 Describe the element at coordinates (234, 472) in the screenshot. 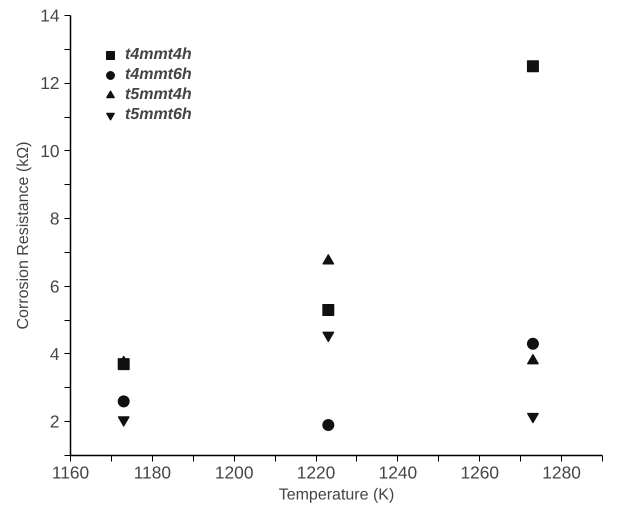

I see `x-tick-label: 1200` at that location.